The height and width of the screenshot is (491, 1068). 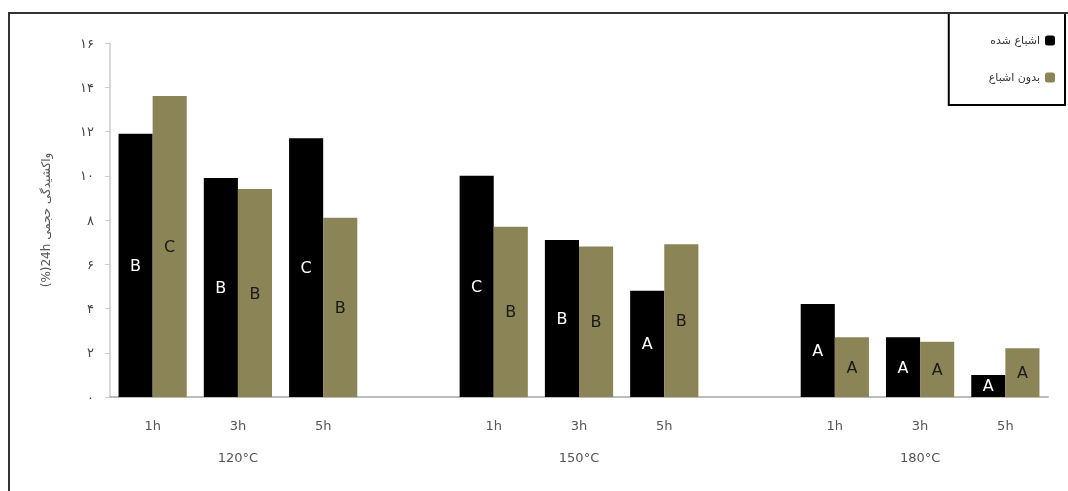 I want to click on y-tick-label: ۱۲, so click(x=87, y=131).